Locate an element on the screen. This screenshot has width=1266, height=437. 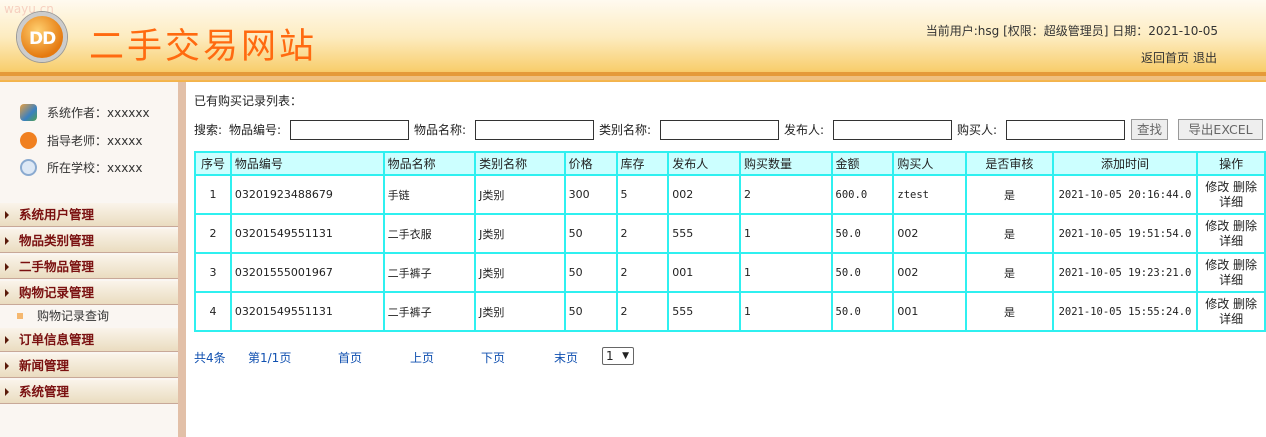
page-select: 1 ▼ is located at coordinates (618, 356).